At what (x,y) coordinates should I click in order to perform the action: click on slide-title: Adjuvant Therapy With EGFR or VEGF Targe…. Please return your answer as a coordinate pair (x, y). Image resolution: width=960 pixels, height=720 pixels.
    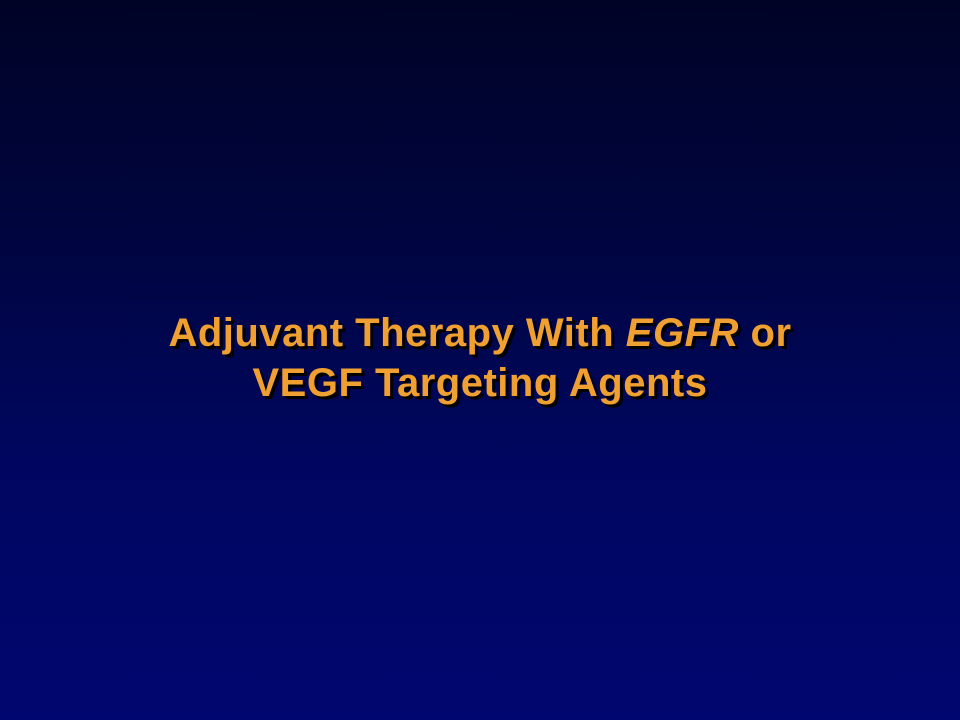
    Looking at the image, I should click on (480, 358).